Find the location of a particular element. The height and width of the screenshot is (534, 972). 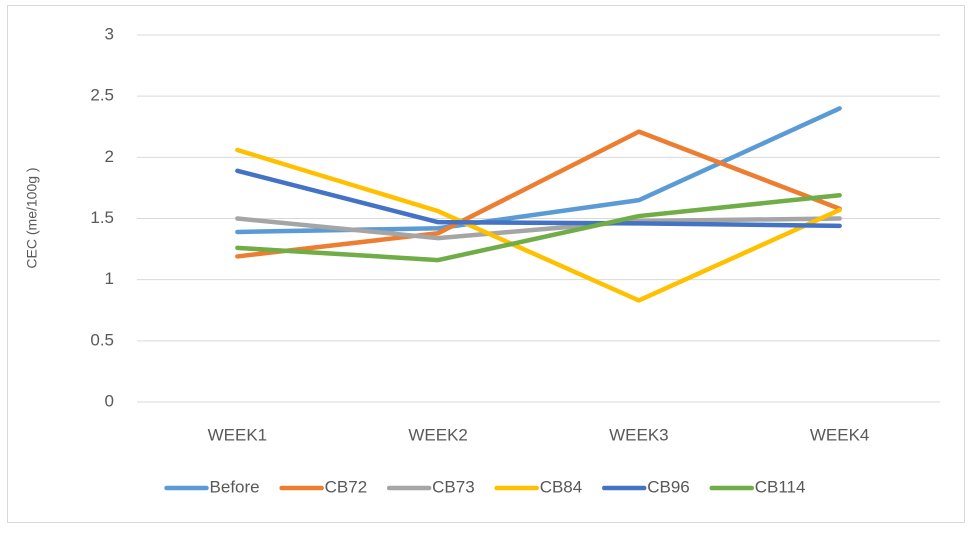

y-tick-label: 1.5 is located at coordinates (102, 217).